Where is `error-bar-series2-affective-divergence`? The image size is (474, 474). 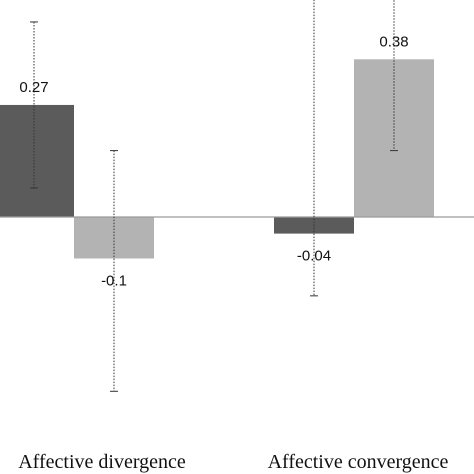
error-bar-series2-affective-divergence is located at coordinates (114, 271).